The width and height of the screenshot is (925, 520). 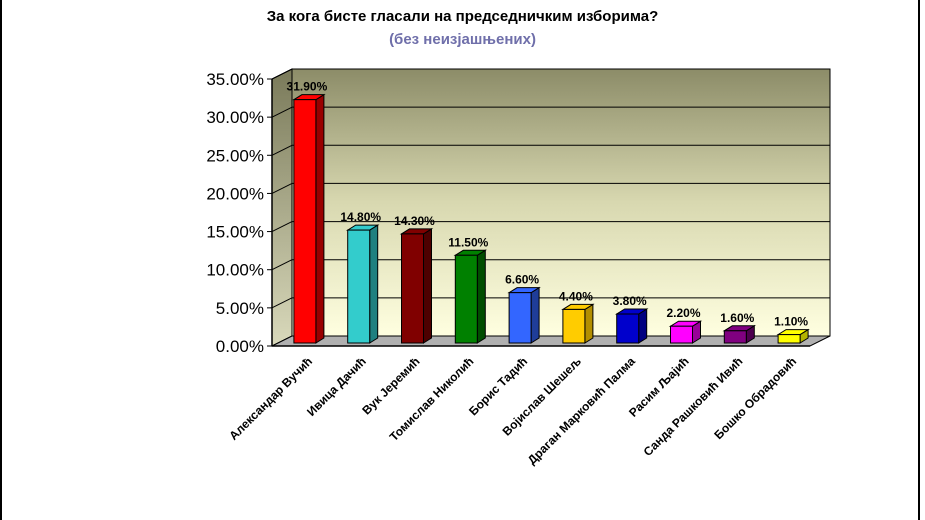 What do you see at coordinates (576, 296) in the screenshot?
I see `data-label: 4.40%` at bounding box center [576, 296].